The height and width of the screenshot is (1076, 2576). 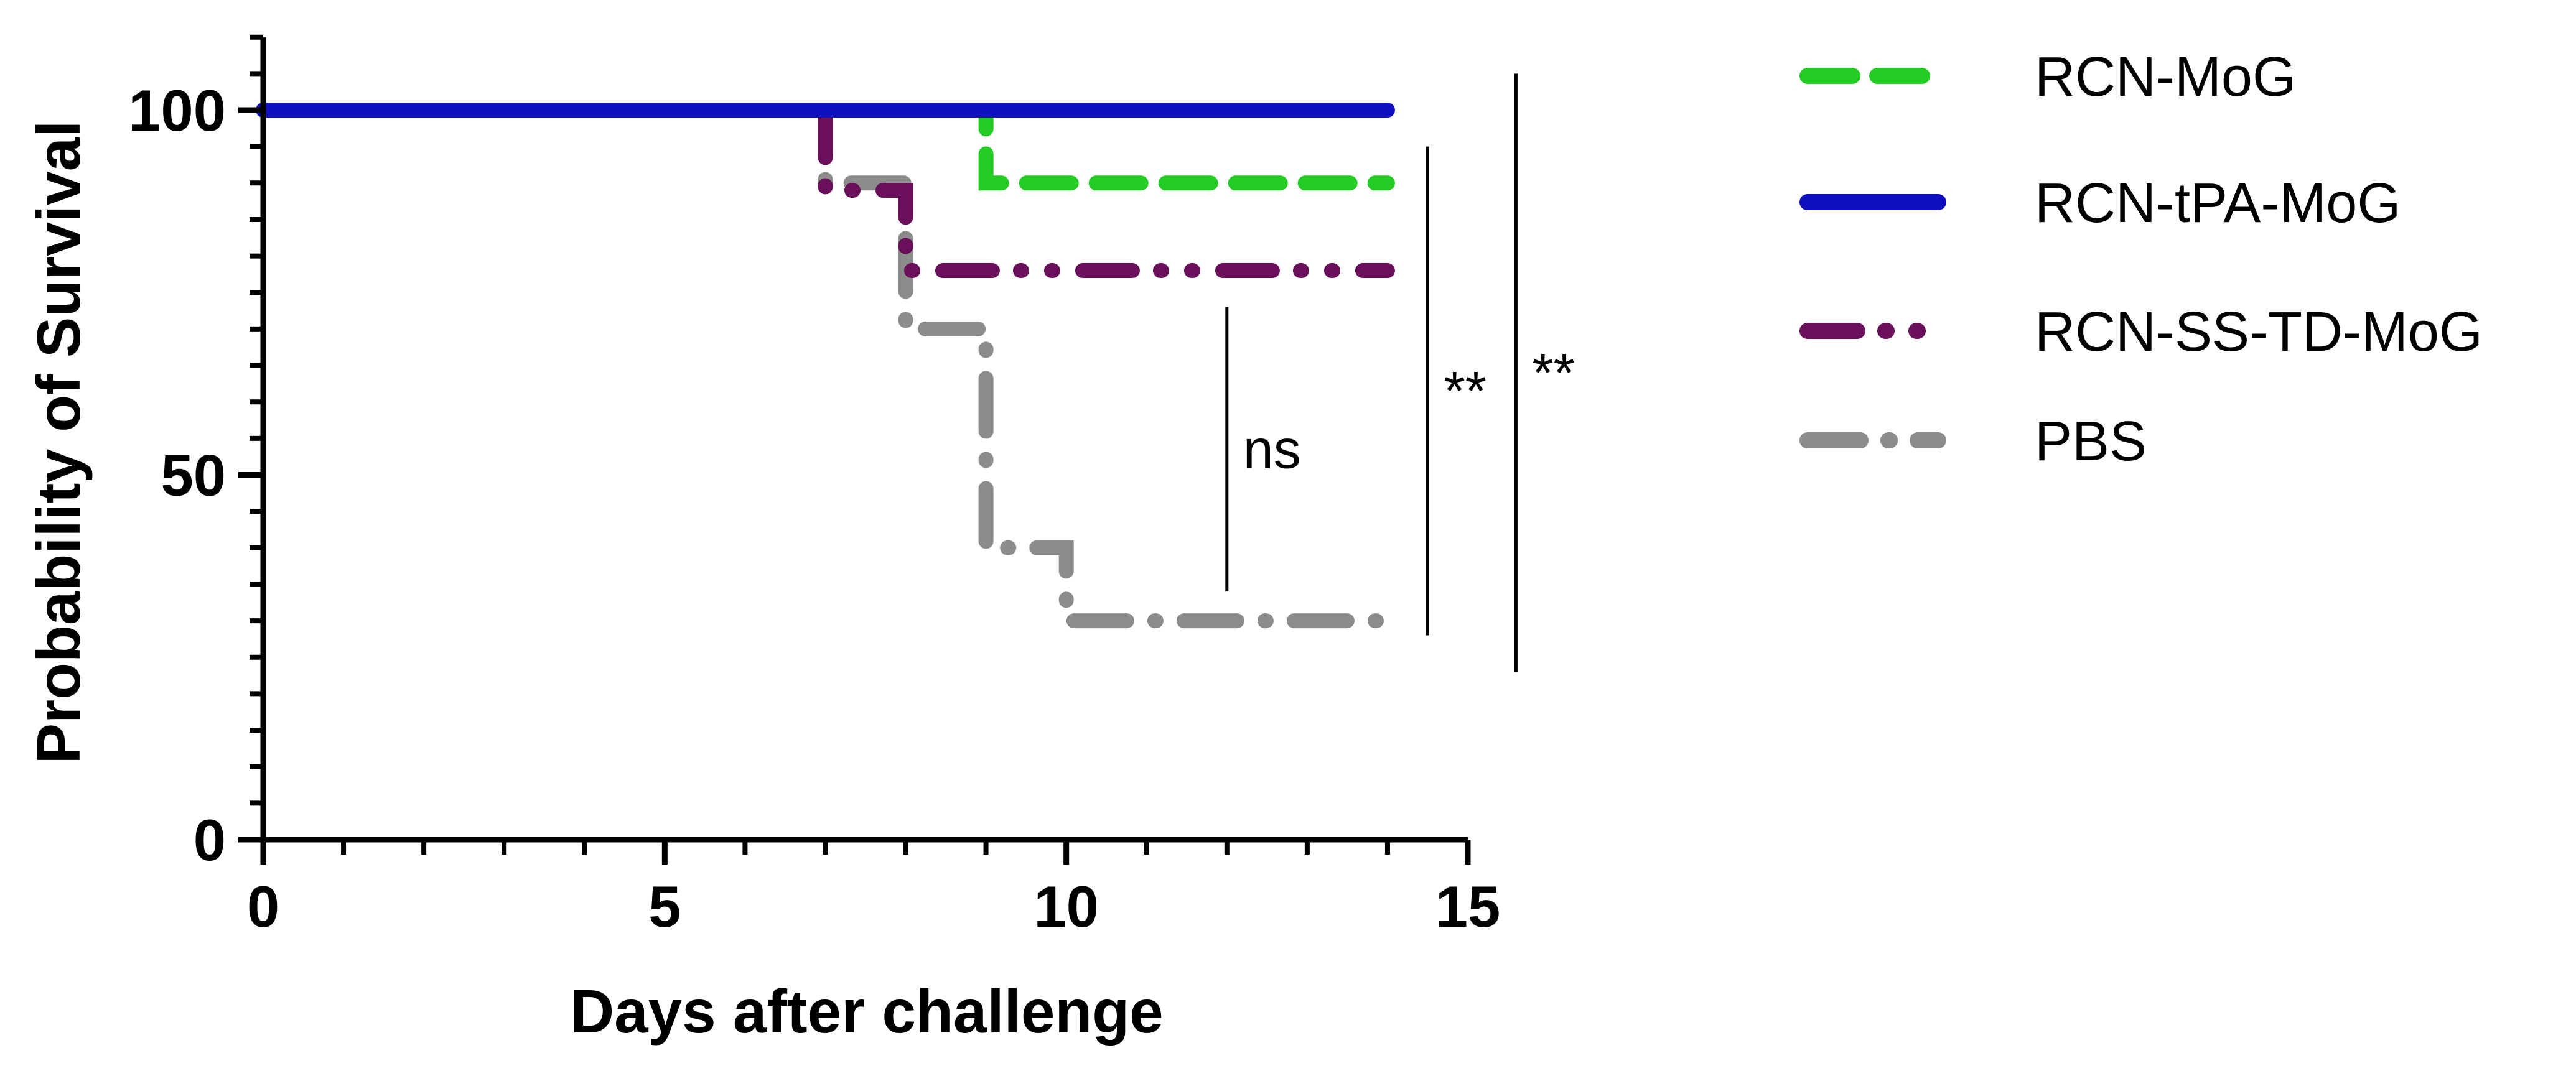 I want to click on x-tick-label: 5, so click(x=665, y=907).